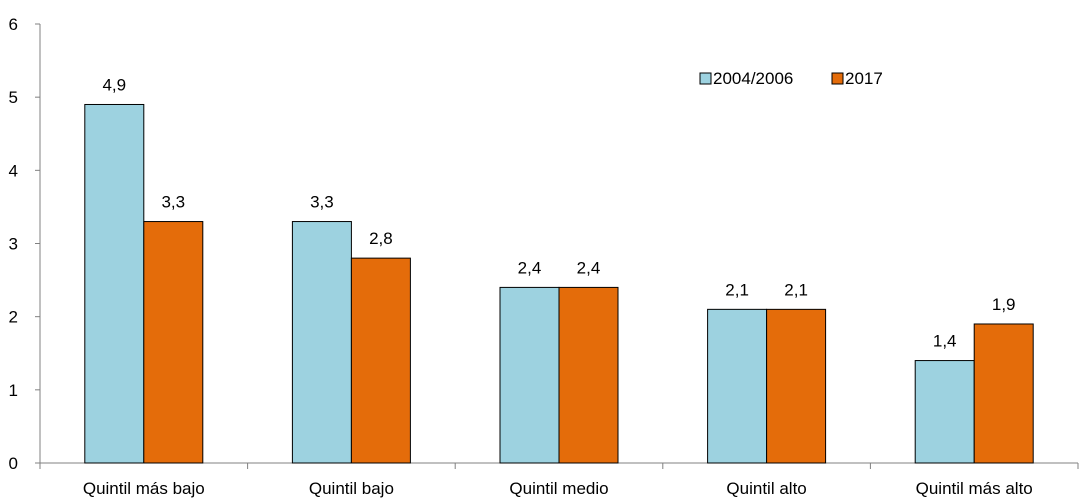  I want to click on y-tick-label: 3, so click(13, 244).